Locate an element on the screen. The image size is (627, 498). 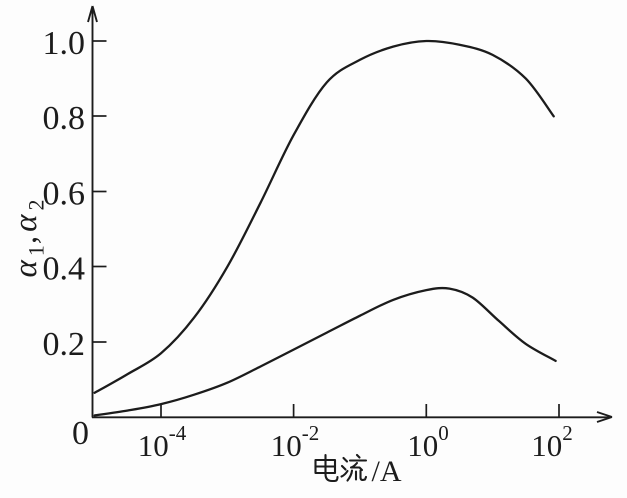
xlabel-hanzi-dian is located at coordinates (326, 468).